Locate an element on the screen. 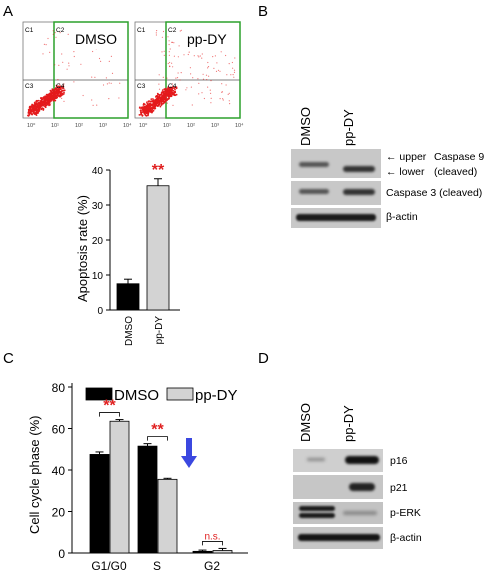 This screenshot has width=497, height=573. blot-b-lane-dmso: DMSO is located at coordinates (305, 126).